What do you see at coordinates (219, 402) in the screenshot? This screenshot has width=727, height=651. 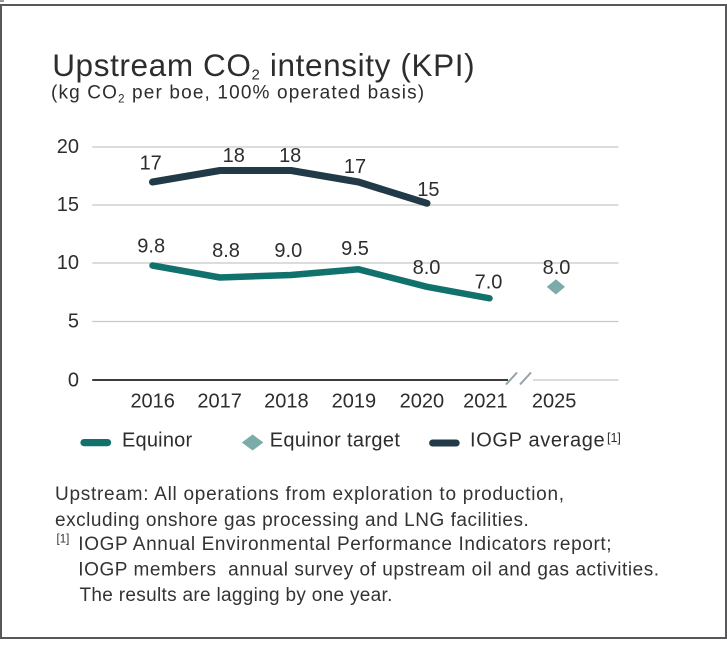 I see `svg-text: 2017` at bounding box center [219, 402].